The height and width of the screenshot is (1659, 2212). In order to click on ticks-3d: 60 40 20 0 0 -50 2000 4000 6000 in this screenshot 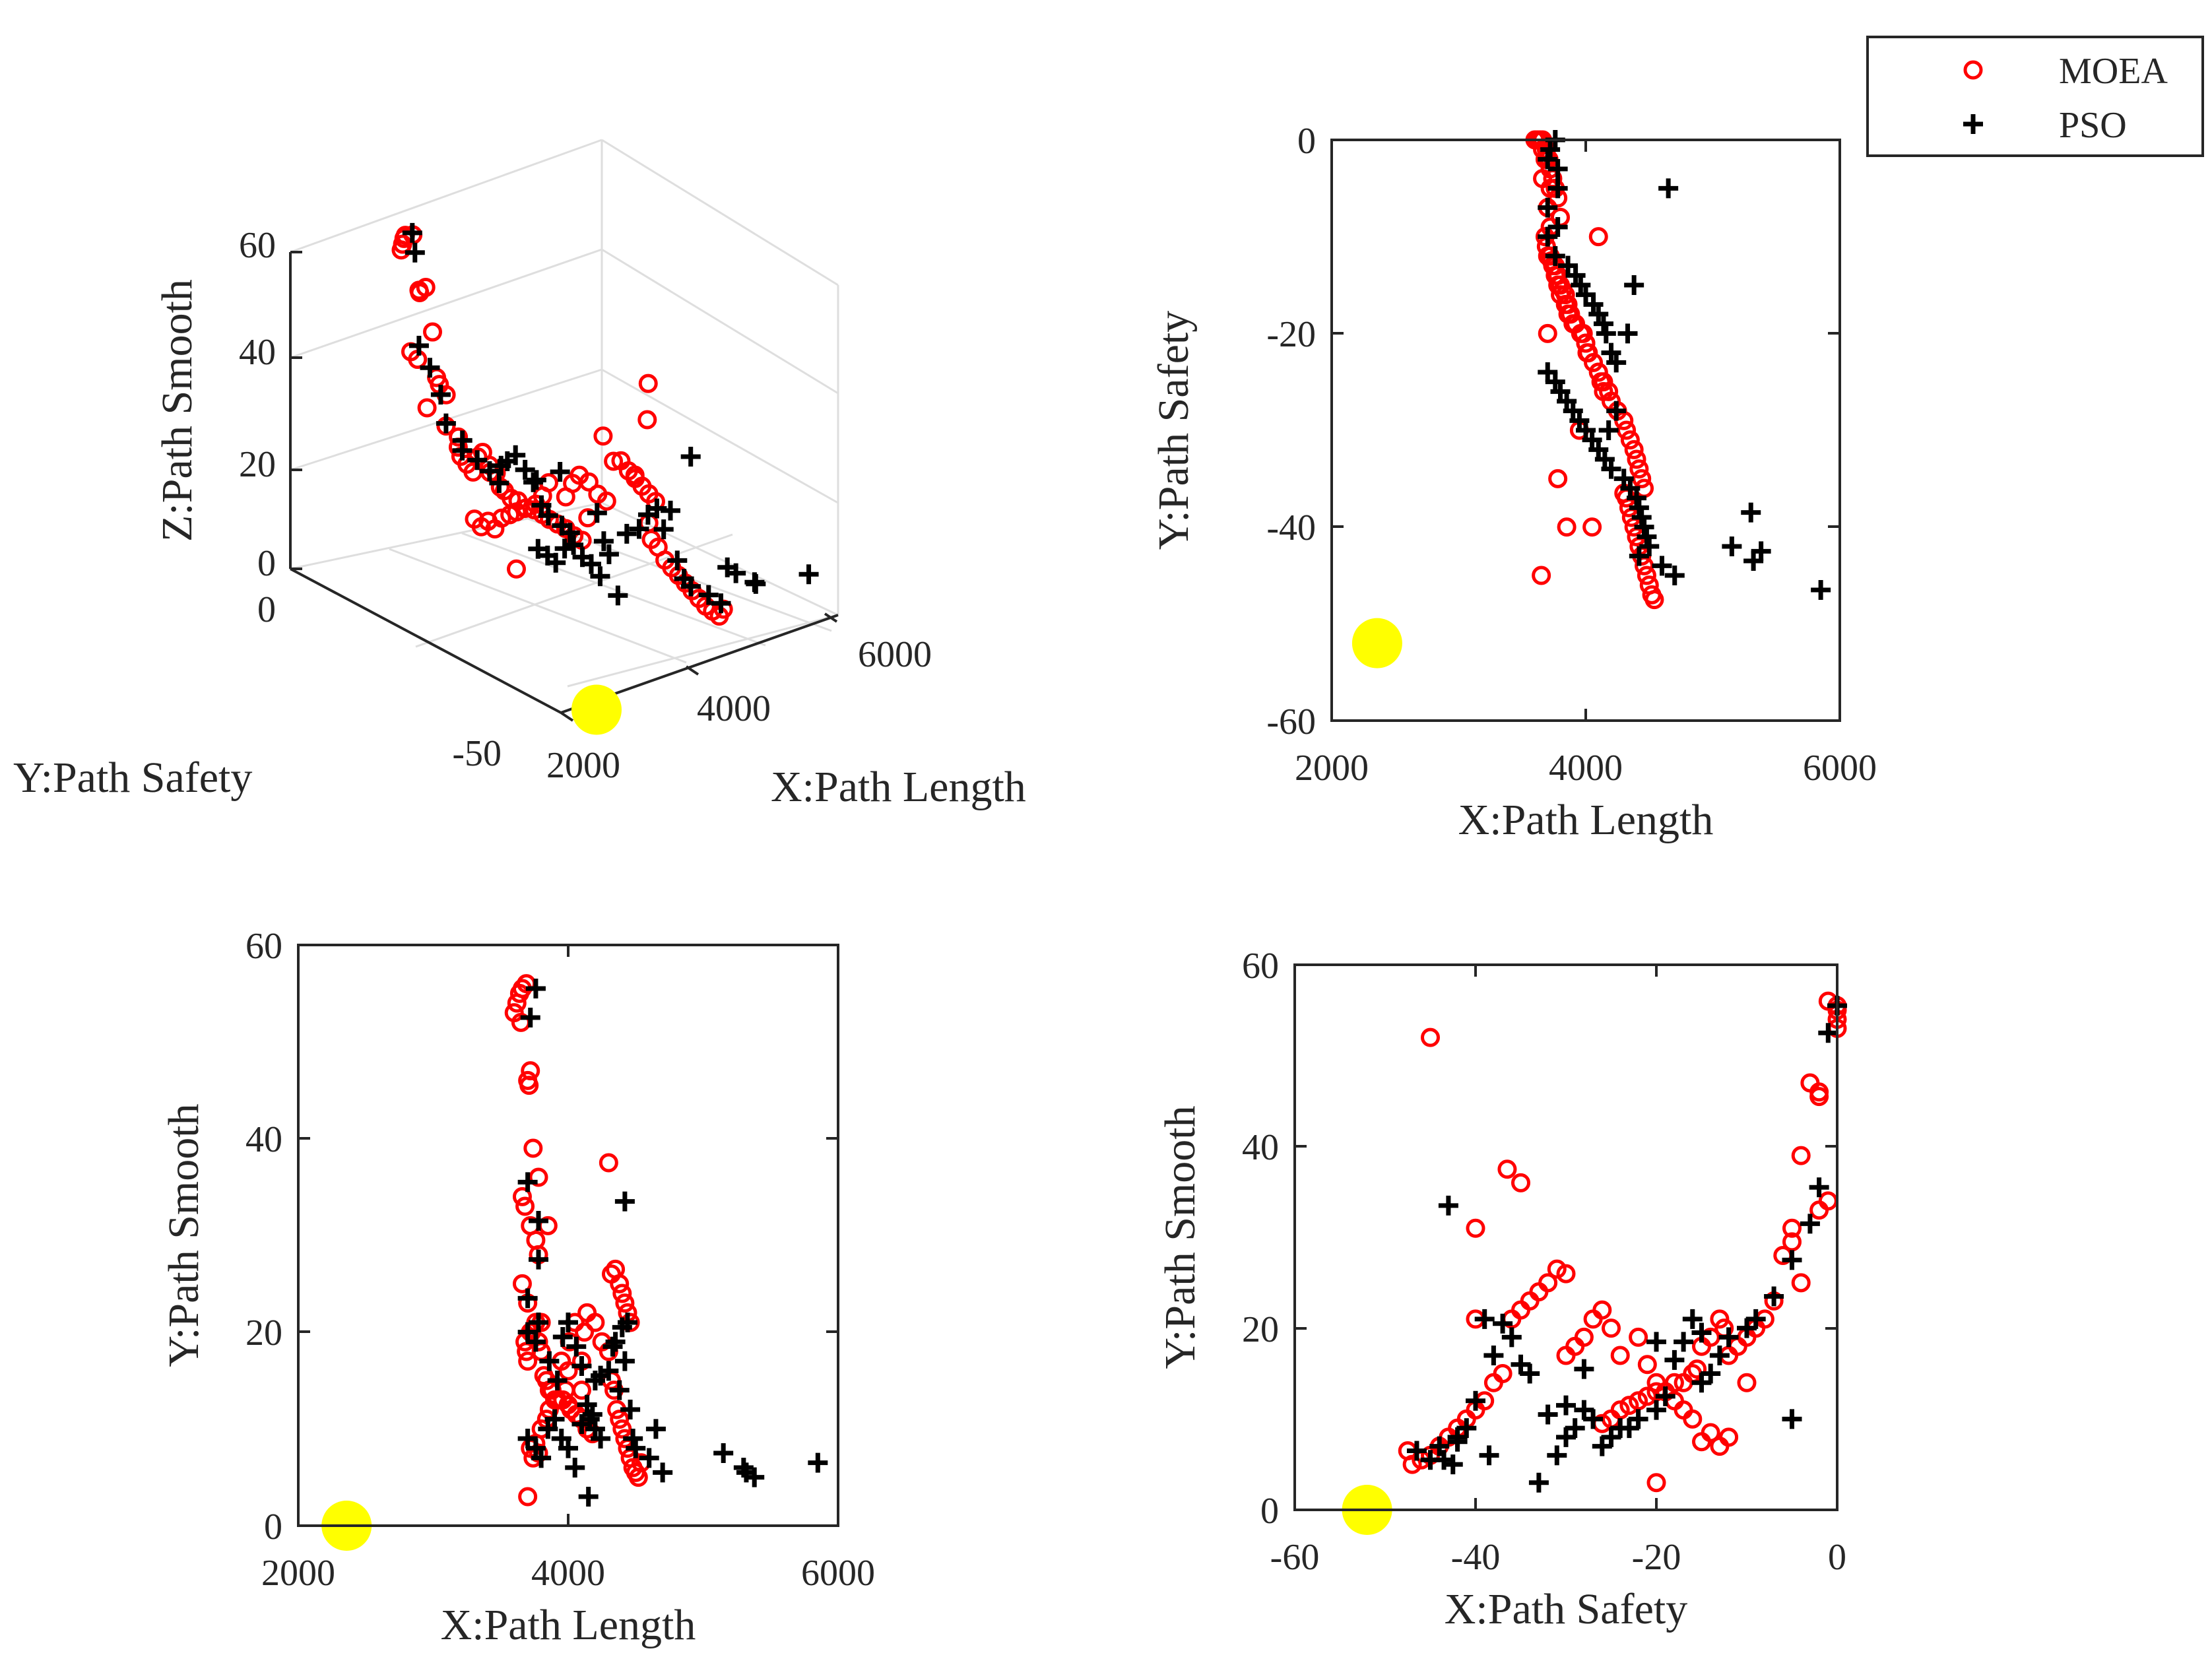, I will do `click(585, 505)`.